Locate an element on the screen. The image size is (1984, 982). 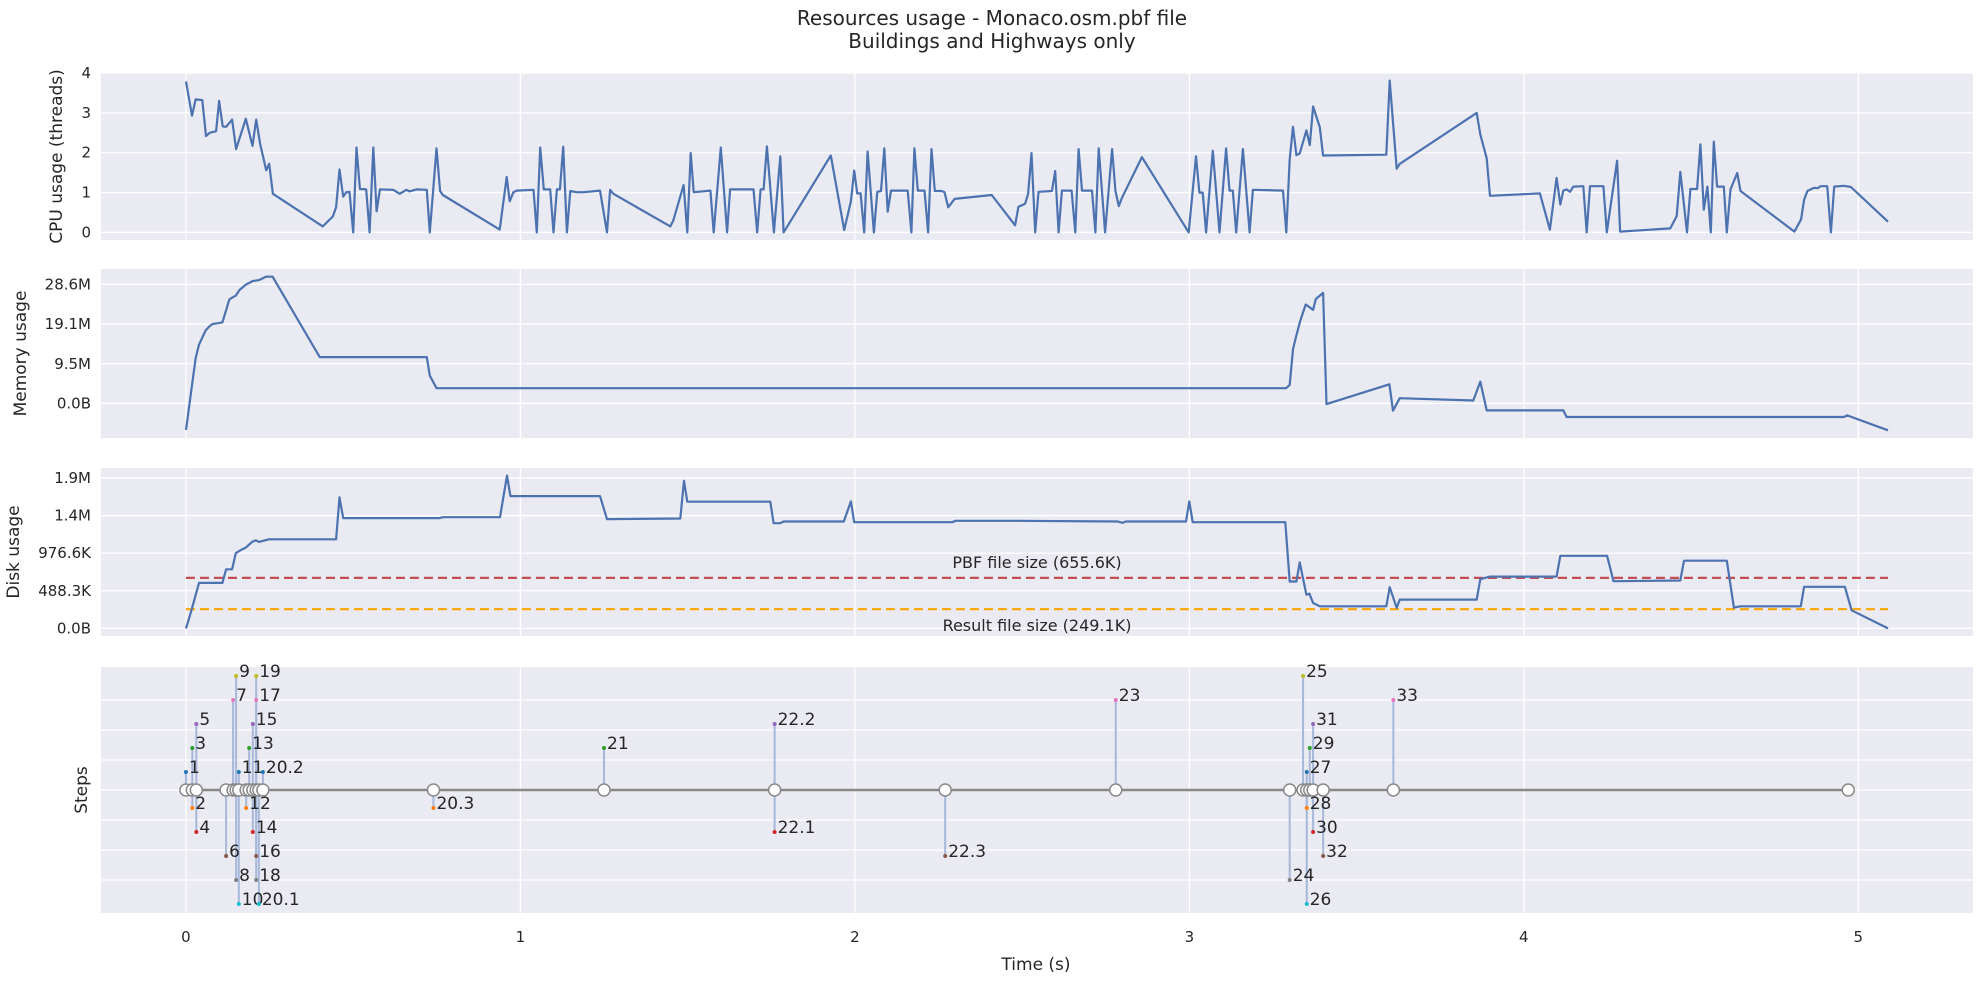
step-label: 16 is located at coordinates (270, 852).